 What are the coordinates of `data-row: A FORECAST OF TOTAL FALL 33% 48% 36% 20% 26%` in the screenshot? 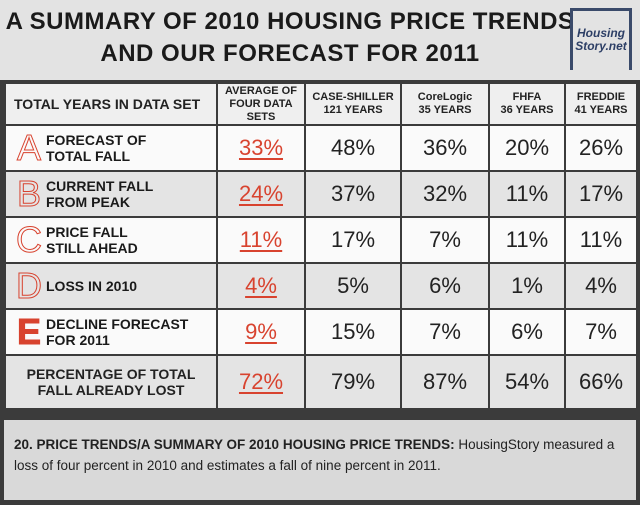 It's located at (321, 148).